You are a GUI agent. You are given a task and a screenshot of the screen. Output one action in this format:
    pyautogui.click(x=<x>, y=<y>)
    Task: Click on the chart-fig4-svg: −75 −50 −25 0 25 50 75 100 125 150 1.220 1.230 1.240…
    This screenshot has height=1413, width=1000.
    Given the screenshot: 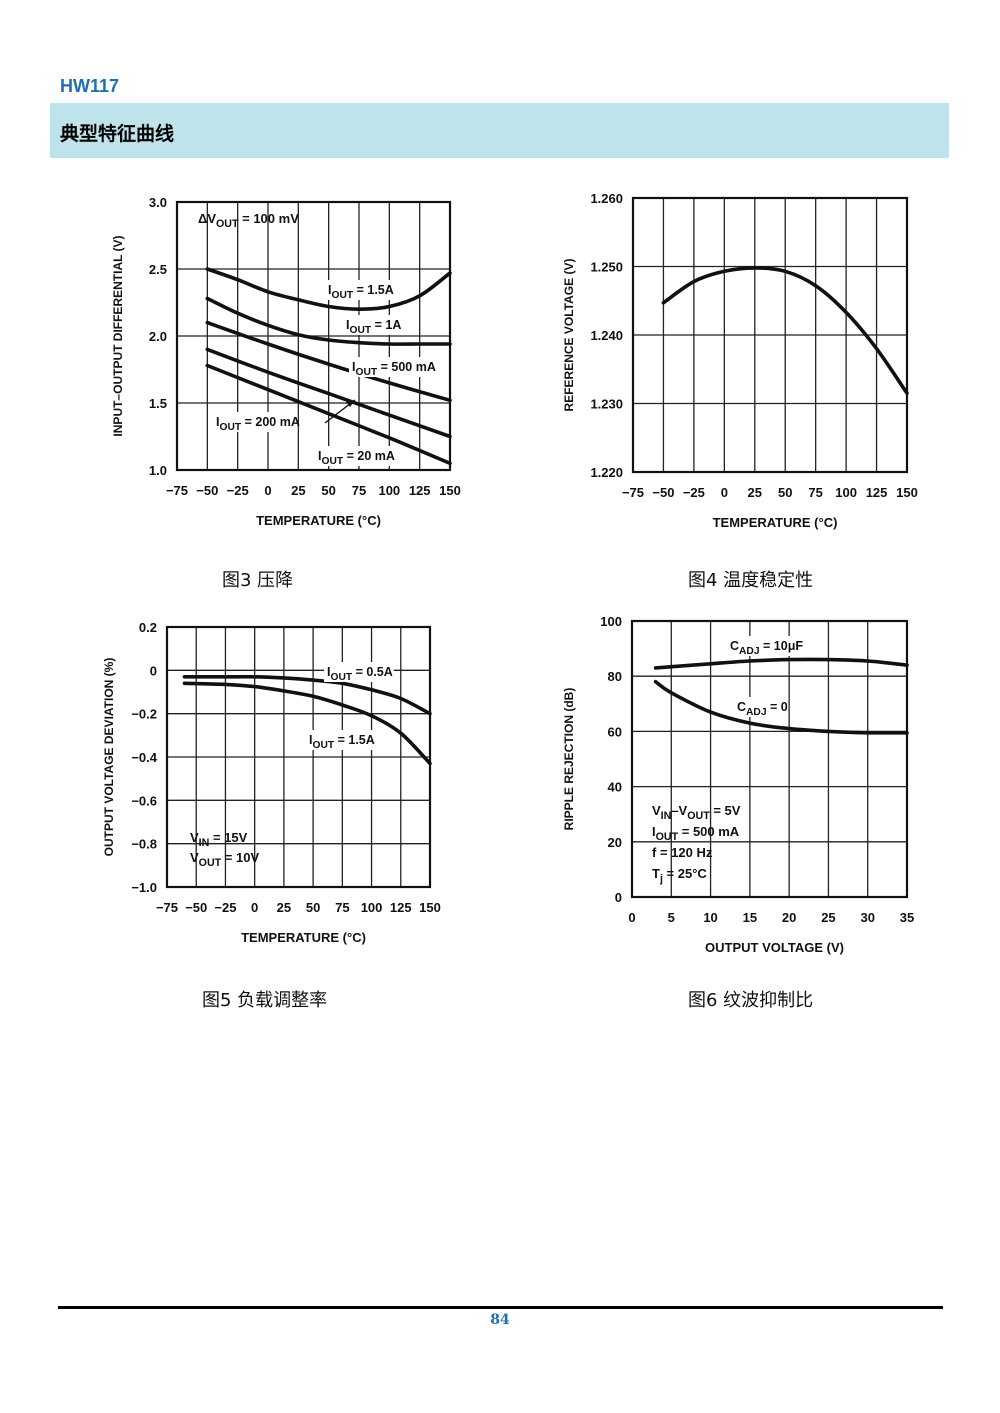 What is the action you would take?
    pyautogui.click(x=740, y=360)
    